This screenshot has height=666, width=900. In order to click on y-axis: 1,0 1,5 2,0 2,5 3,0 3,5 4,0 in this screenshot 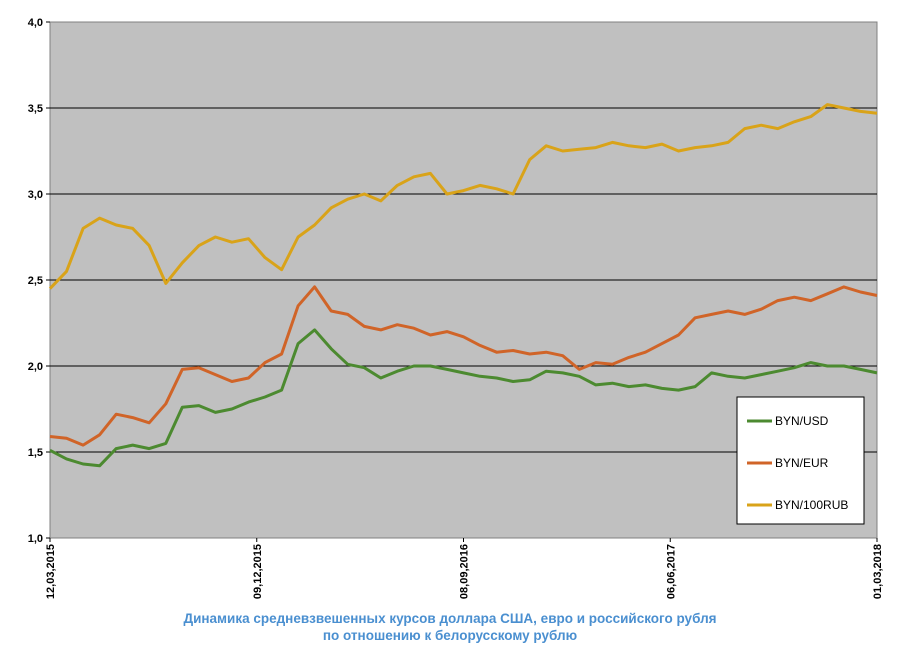, I will do `click(39, 281)`.